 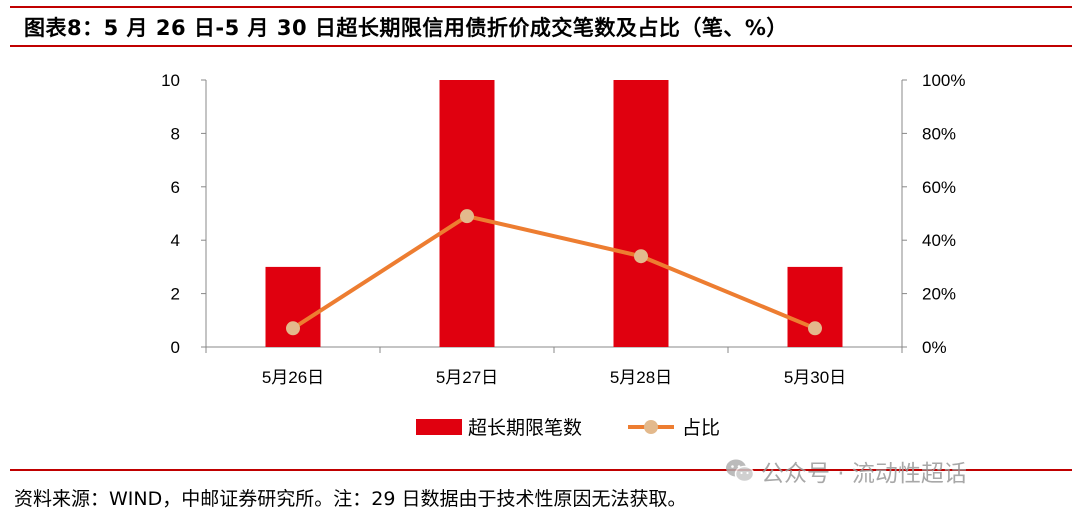 I want to click on y-right-tick-label: 0%, so click(x=934, y=347).